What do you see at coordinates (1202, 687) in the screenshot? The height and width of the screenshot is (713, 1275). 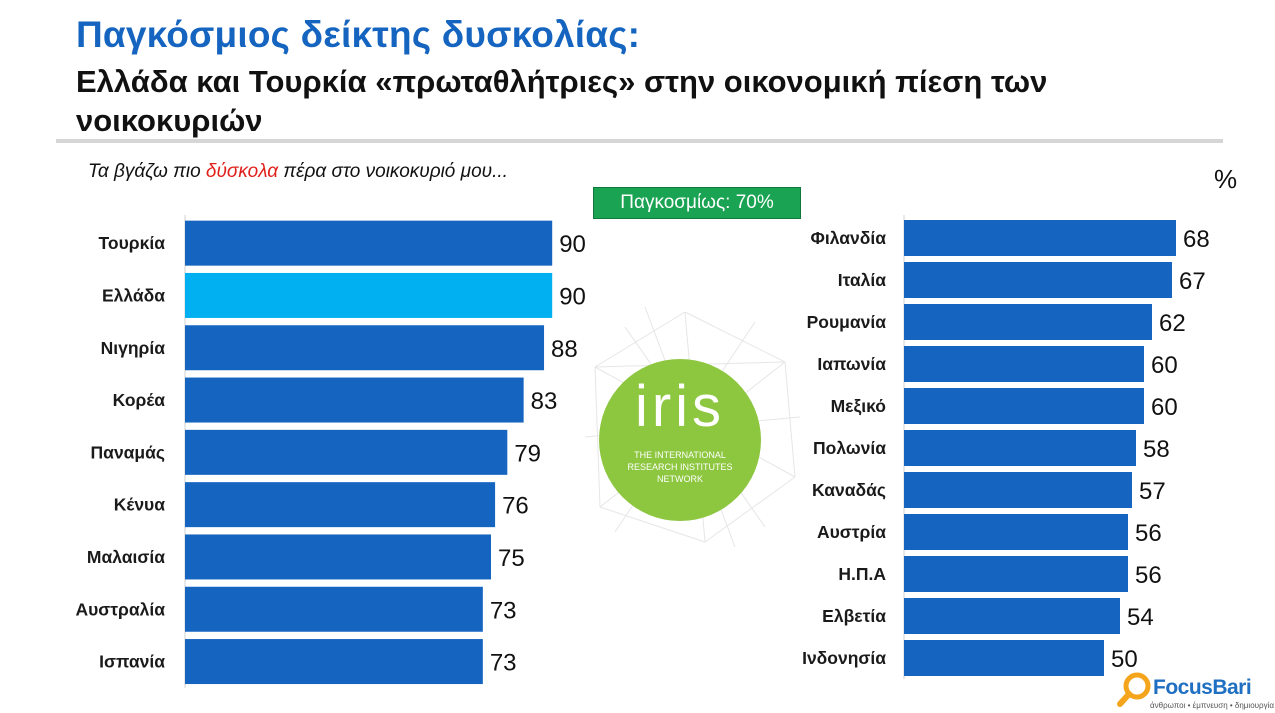 I see `brand-name: FocusBari` at bounding box center [1202, 687].